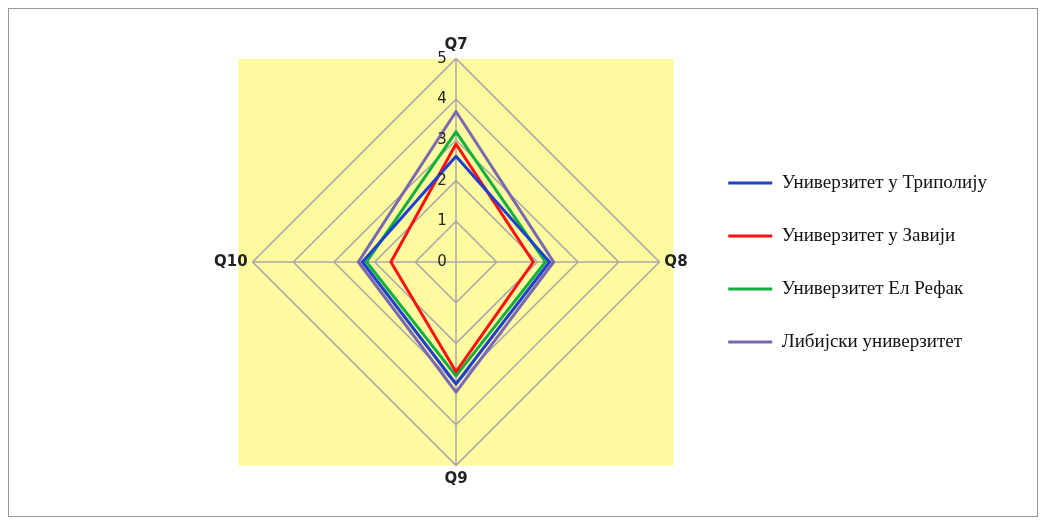 The width and height of the screenshot is (1044, 523). I want to click on legend-label: Универзитет у Триполију, so click(884, 181).